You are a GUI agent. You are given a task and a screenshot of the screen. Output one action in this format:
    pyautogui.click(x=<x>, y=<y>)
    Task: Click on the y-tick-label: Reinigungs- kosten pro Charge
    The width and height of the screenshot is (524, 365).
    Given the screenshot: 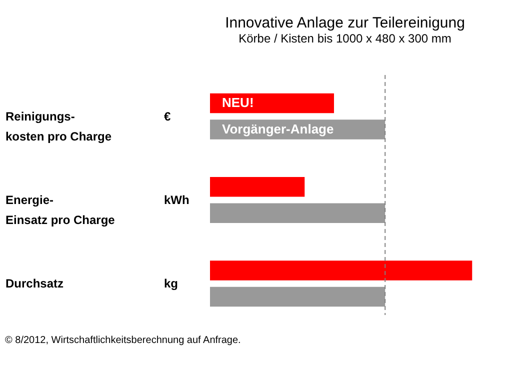 What is the action you would take?
    pyautogui.click(x=59, y=126)
    